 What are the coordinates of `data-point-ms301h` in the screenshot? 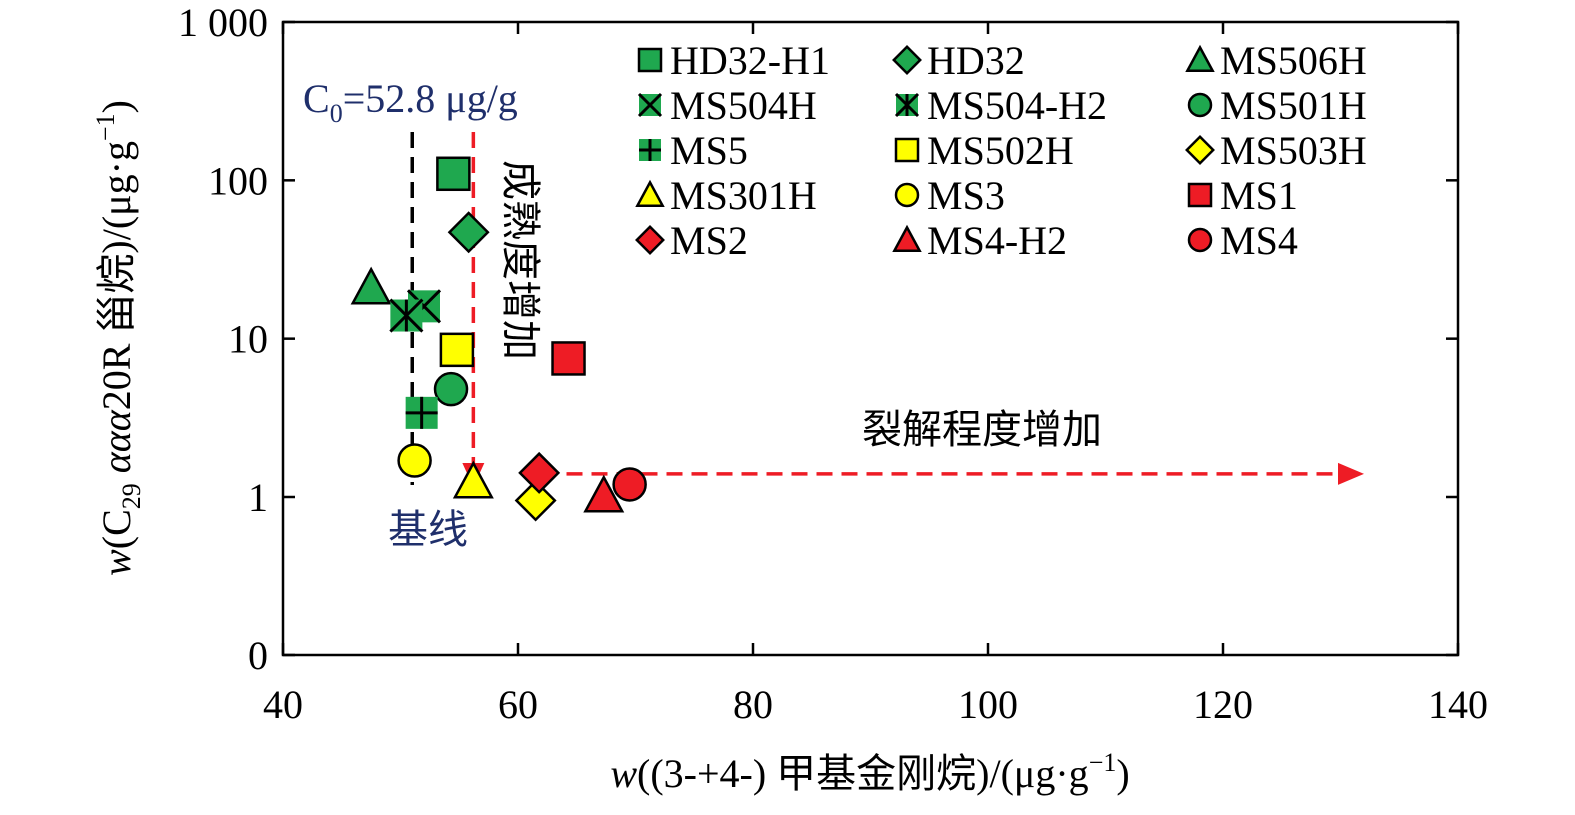 It's located at (473, 479).